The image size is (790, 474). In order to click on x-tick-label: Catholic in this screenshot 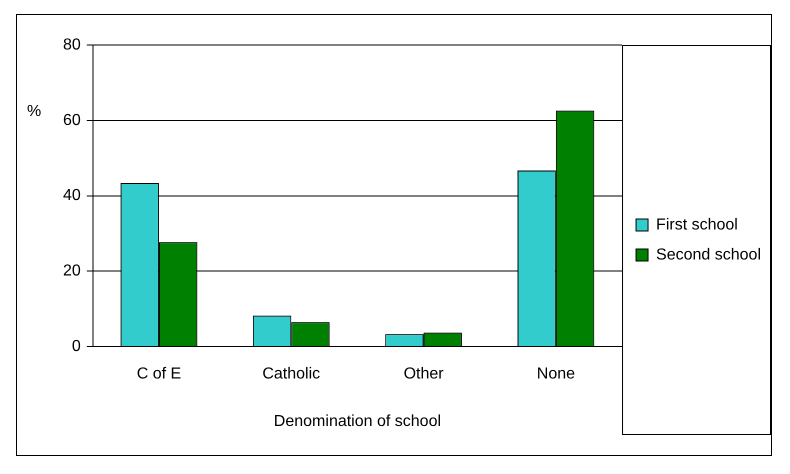, I will do `click(291, 374)`.